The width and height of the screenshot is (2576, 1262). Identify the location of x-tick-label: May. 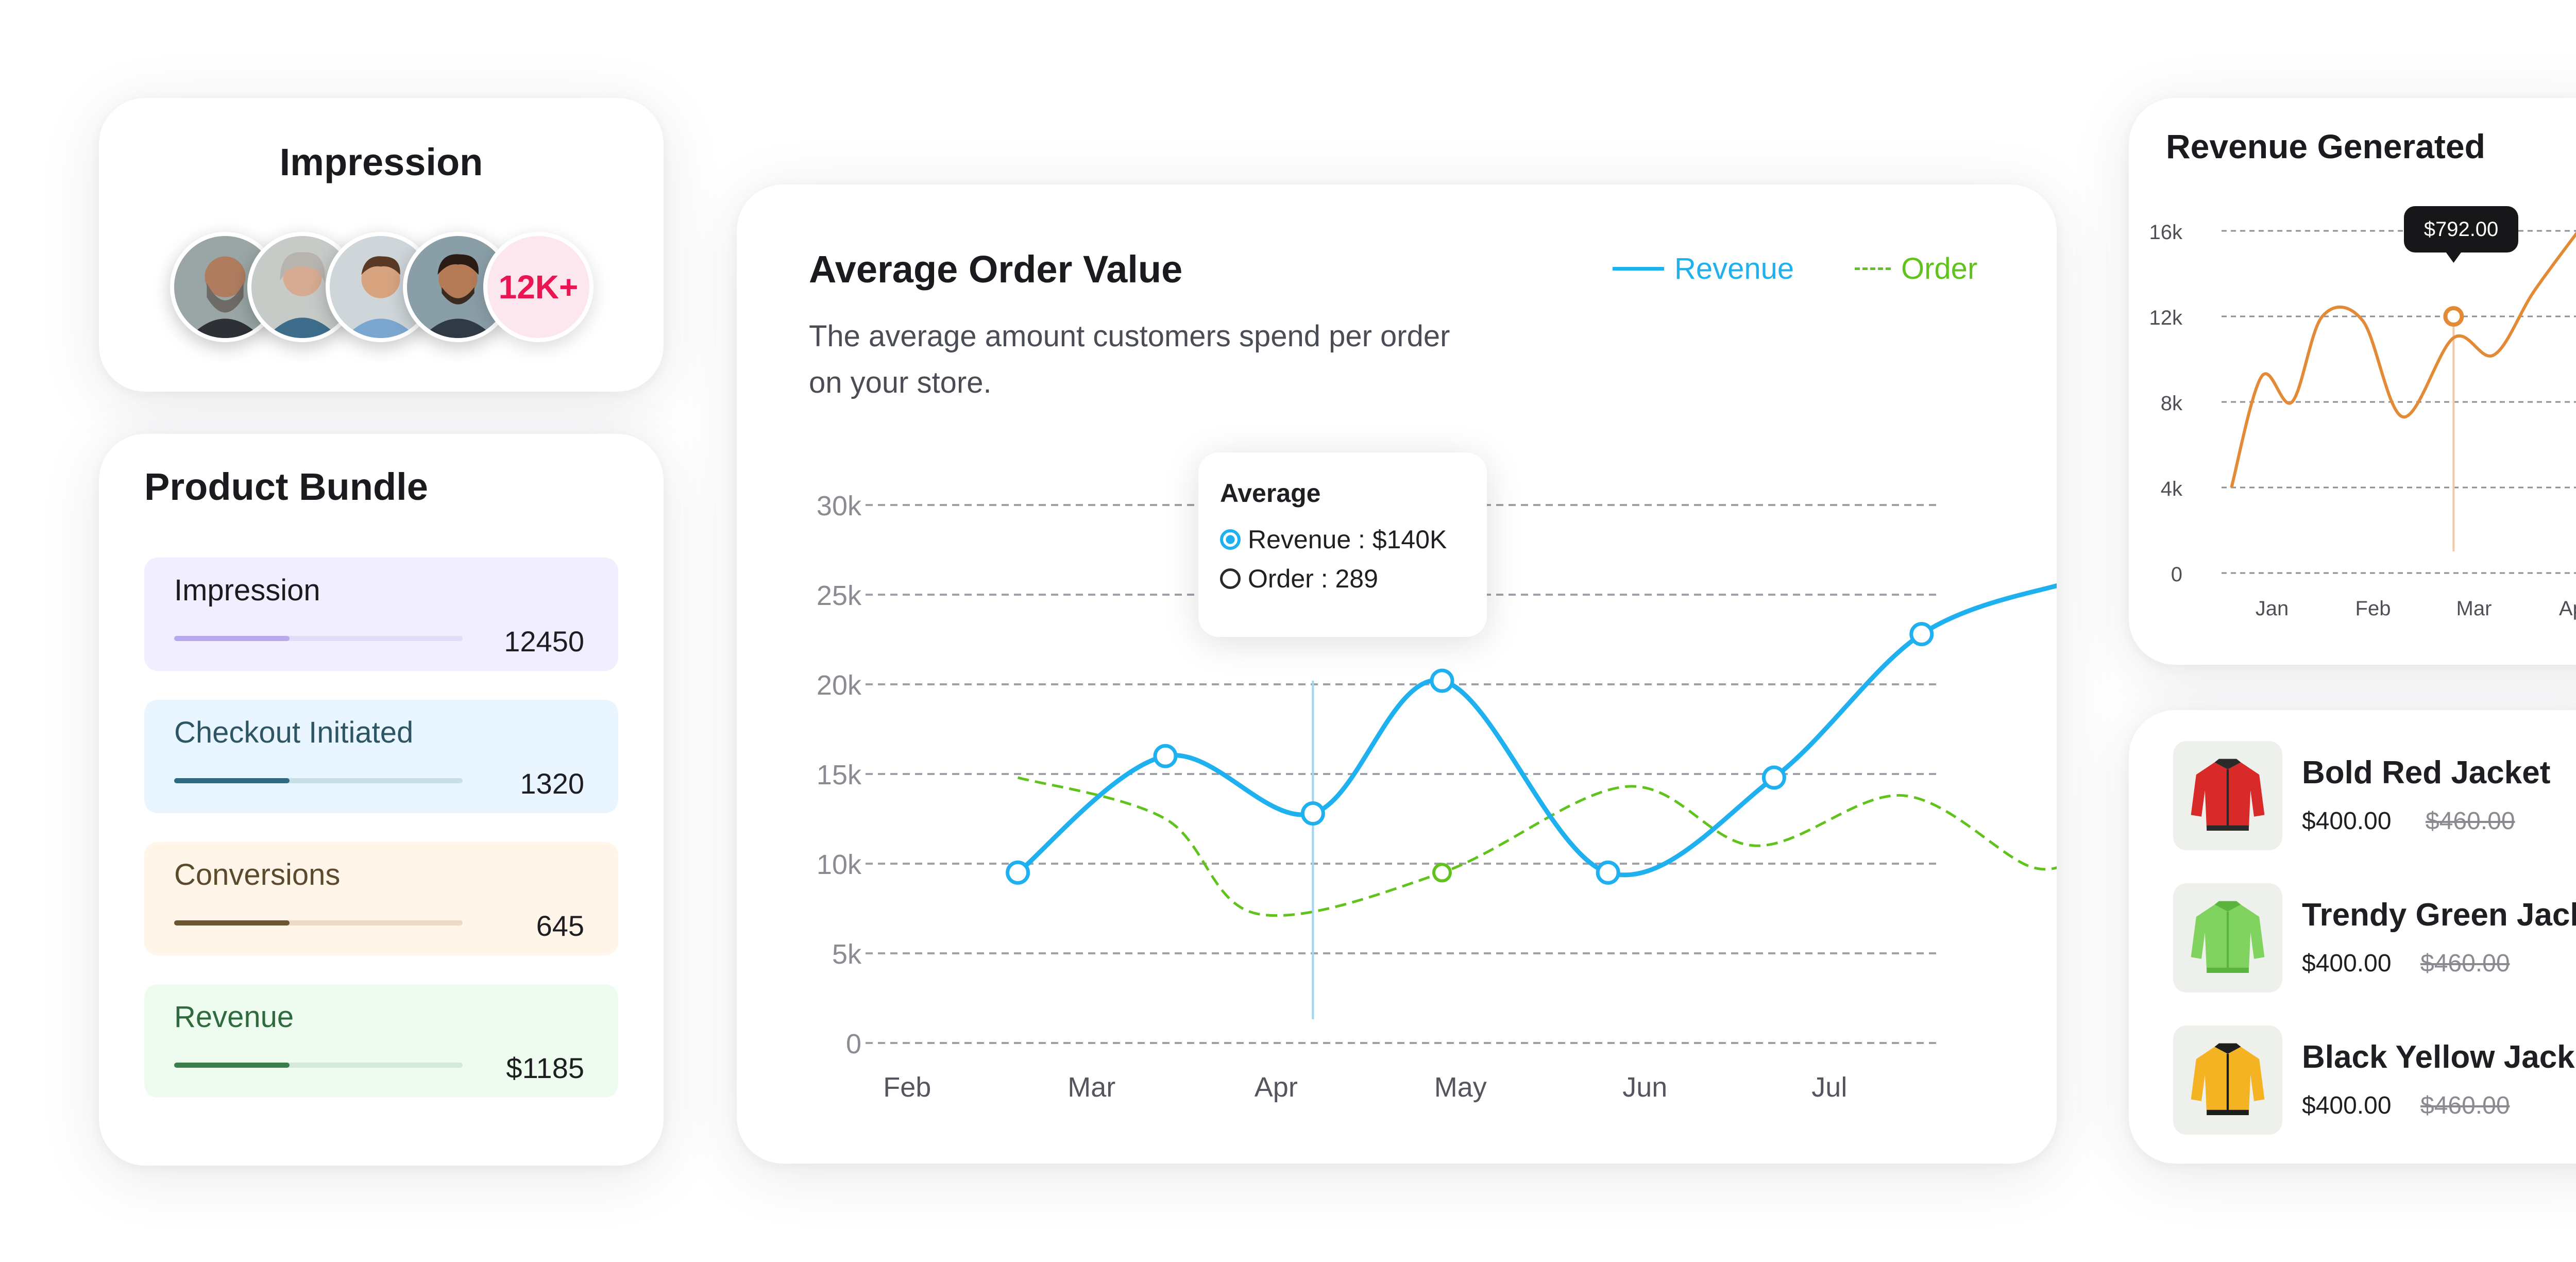
(1460, 1087).